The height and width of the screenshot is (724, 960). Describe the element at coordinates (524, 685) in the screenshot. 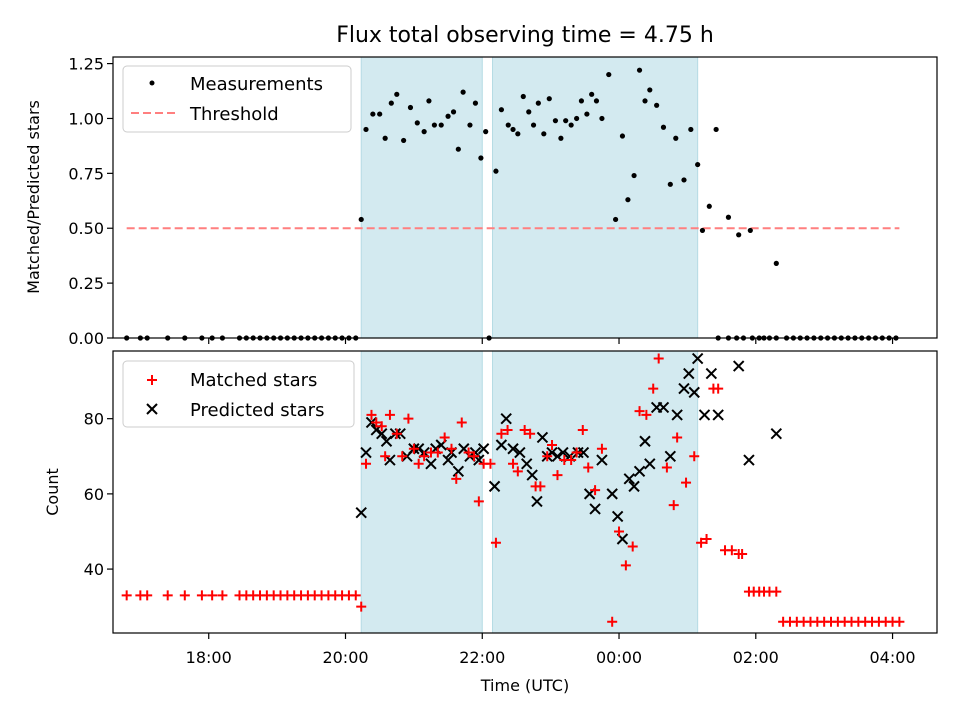

I see `x-axis-label: Time (UTC)` at that location.